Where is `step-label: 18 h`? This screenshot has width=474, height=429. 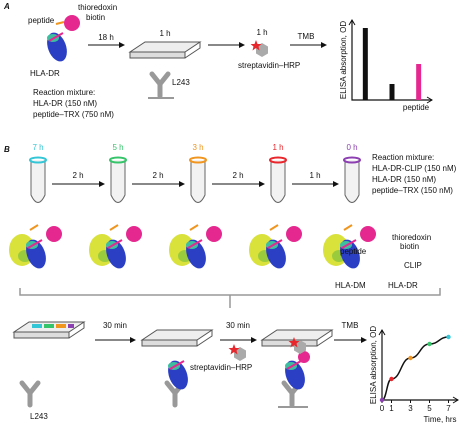 step-label: 18 h is located at coordinates (106, 37).